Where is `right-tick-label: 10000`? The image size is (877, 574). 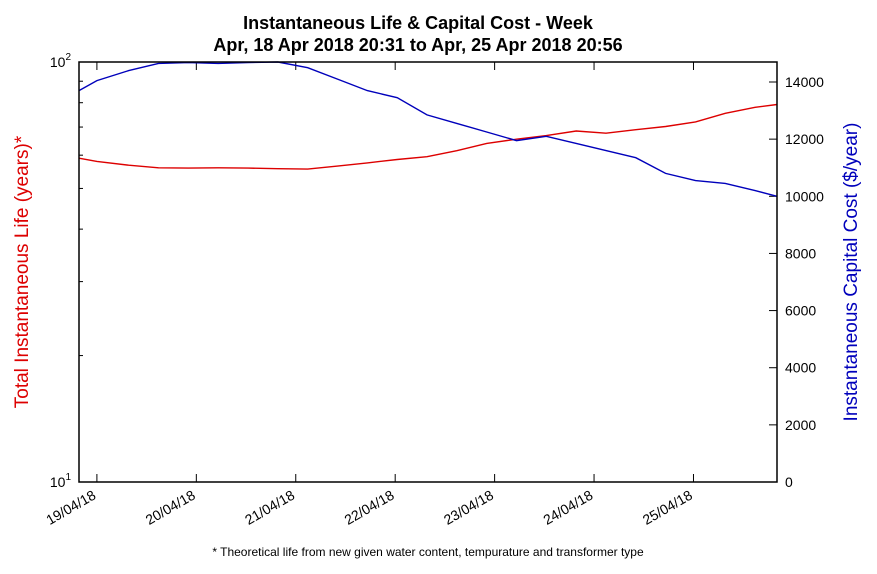
right-tick-label: 10000 is located at coordinates (804, 196).